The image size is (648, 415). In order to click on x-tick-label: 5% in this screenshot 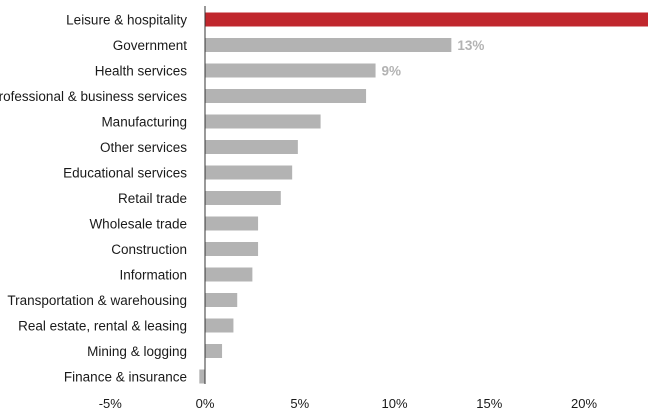, I will do `click(299, 403)`.